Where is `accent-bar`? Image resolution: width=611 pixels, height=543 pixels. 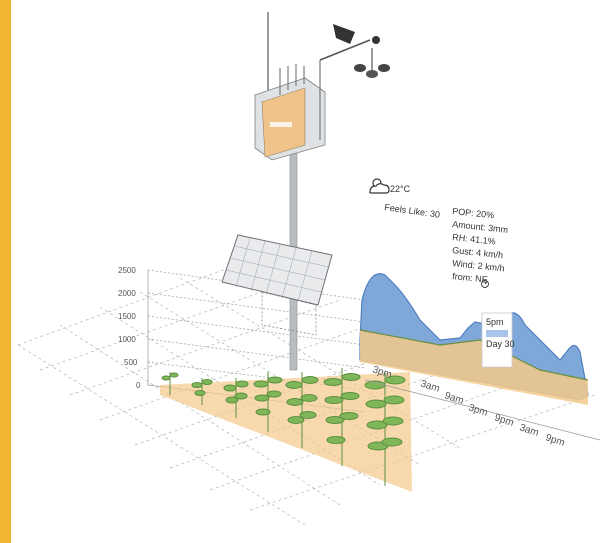
accent-bar is located at coordinates (5, 271).